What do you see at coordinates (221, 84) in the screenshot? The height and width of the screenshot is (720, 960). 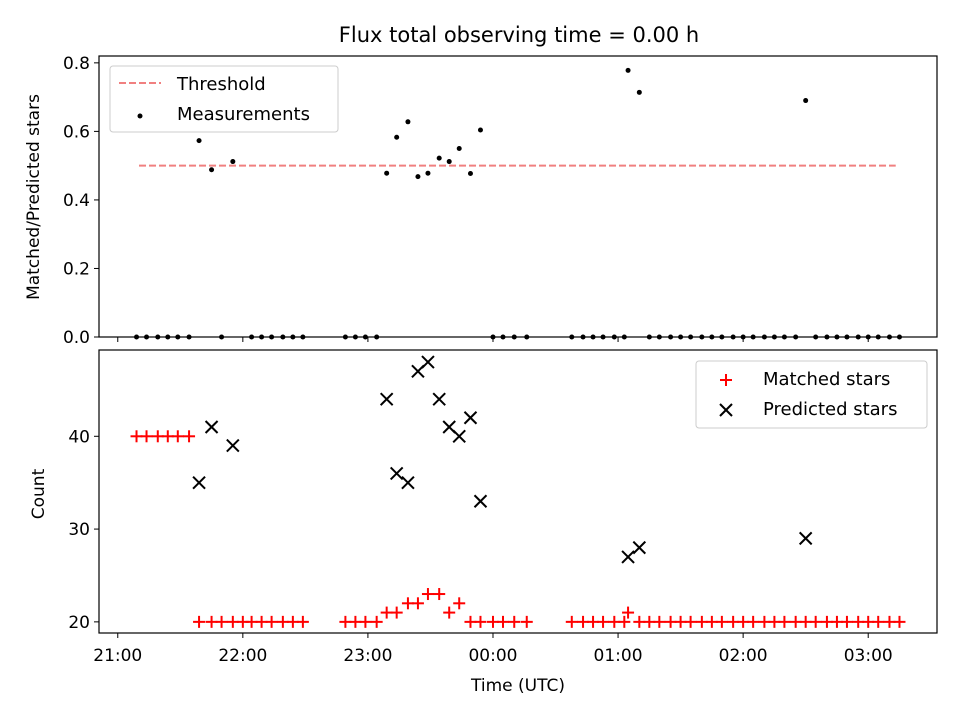 I see `threshold-legend-label: Threshold` at bounding box center [221, 84].